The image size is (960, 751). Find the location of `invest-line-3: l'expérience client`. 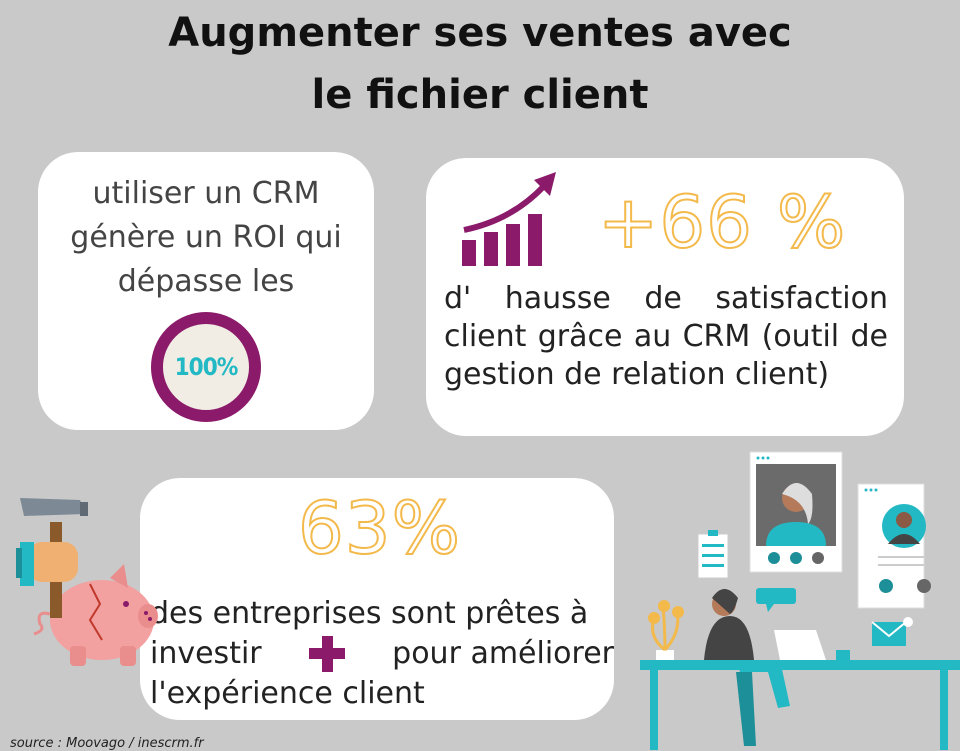

invest-line-3: l'expérience client is located at coordinates (287, 693).